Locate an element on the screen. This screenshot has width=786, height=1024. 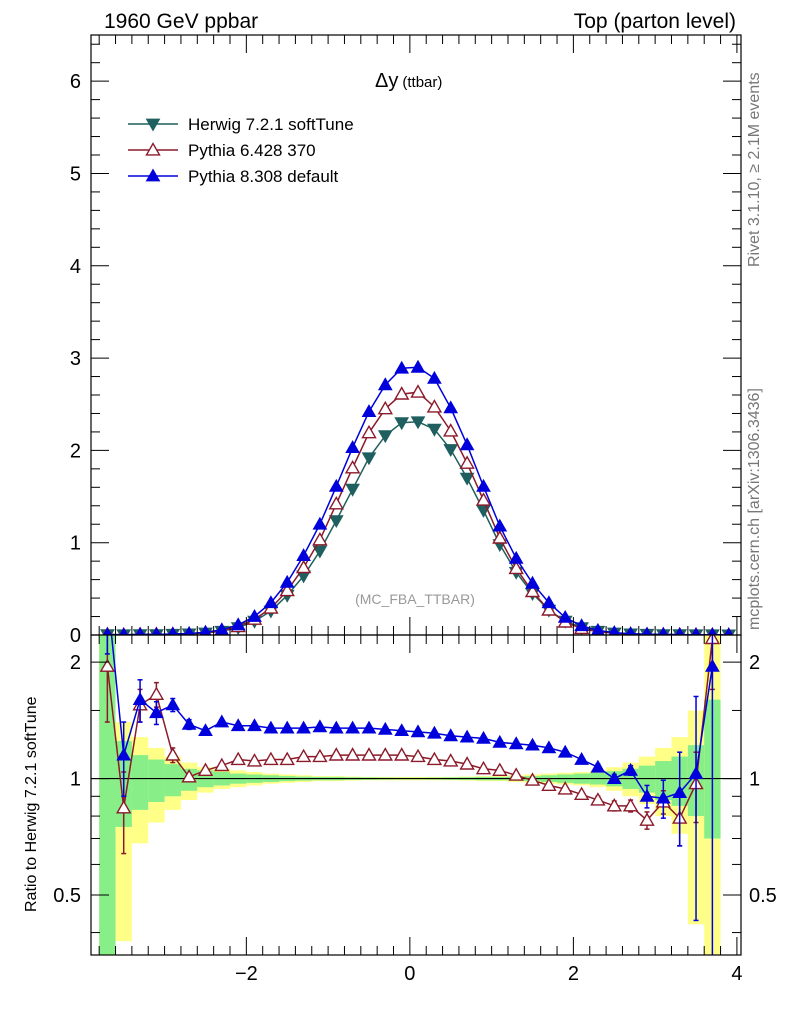
legend-label: Pythia 6.428 370 is located at coordinates (252, 150).